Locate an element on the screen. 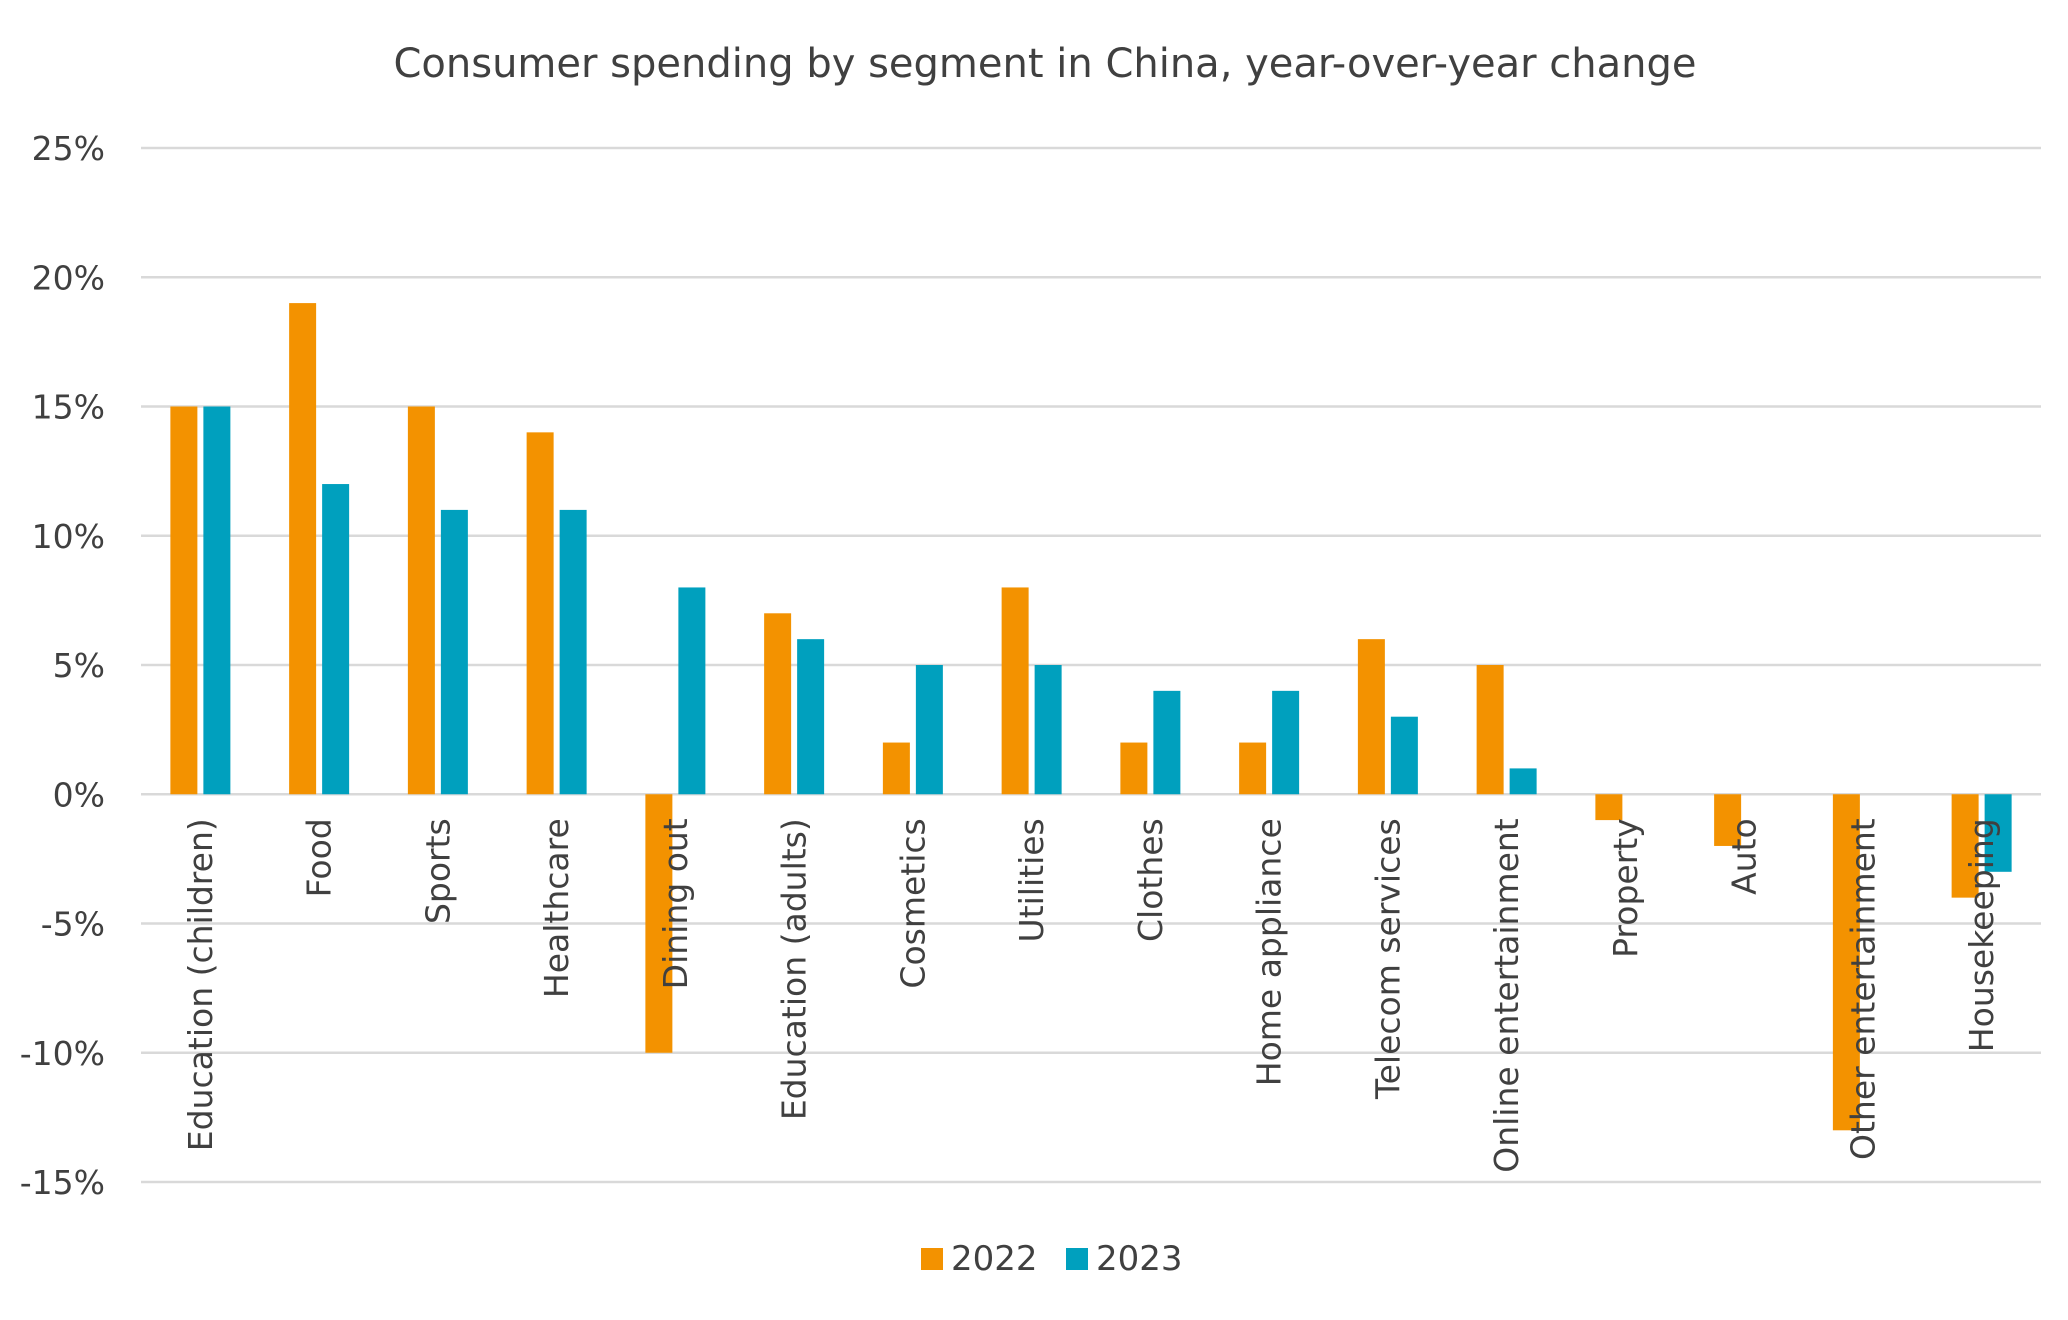 This screenshot has width=2068, height=1320. category-label: Auto is located at coordinates (1744, 856).